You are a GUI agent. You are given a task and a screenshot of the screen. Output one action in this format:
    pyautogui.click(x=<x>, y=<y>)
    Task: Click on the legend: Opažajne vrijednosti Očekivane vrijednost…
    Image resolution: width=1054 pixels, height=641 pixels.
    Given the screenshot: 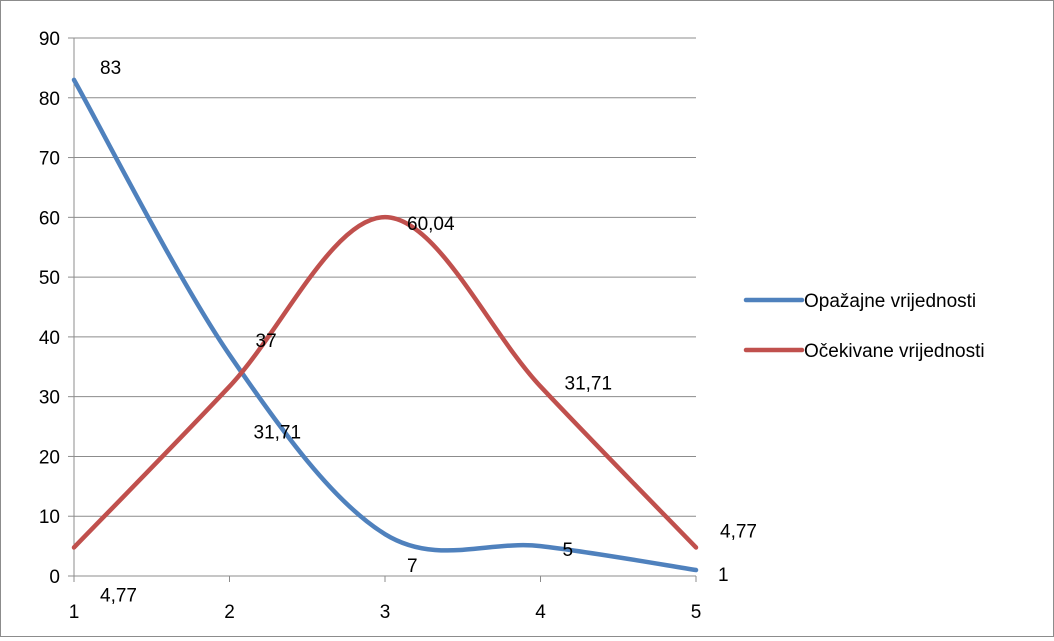 What is the action you would take?
    pyautogui.click(x=864, y=326)
    